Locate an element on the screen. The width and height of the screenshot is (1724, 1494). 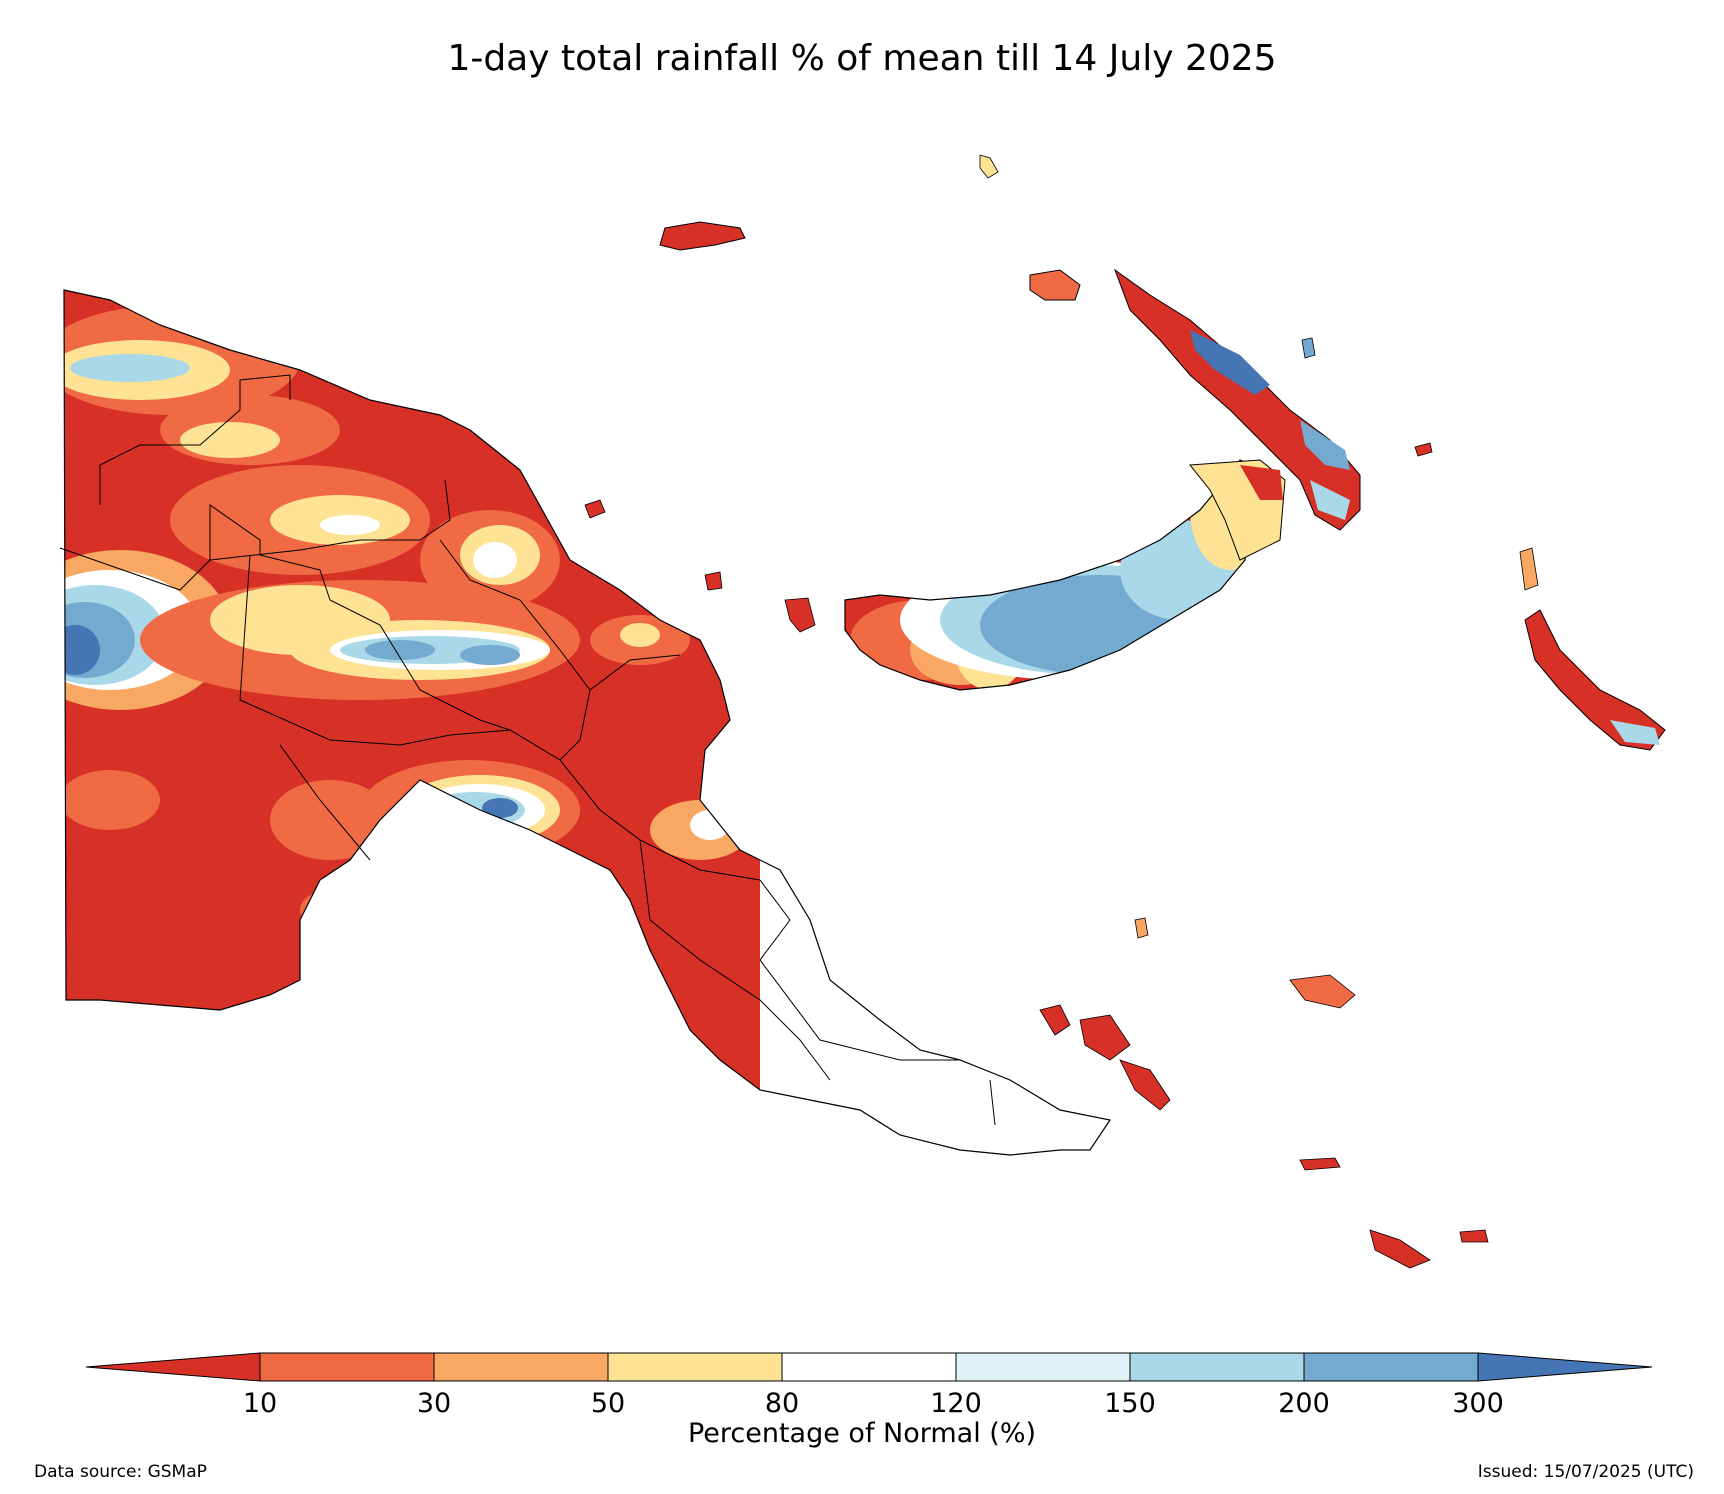
colorbar-tick: 80 is located at coordinates (782, 1403).